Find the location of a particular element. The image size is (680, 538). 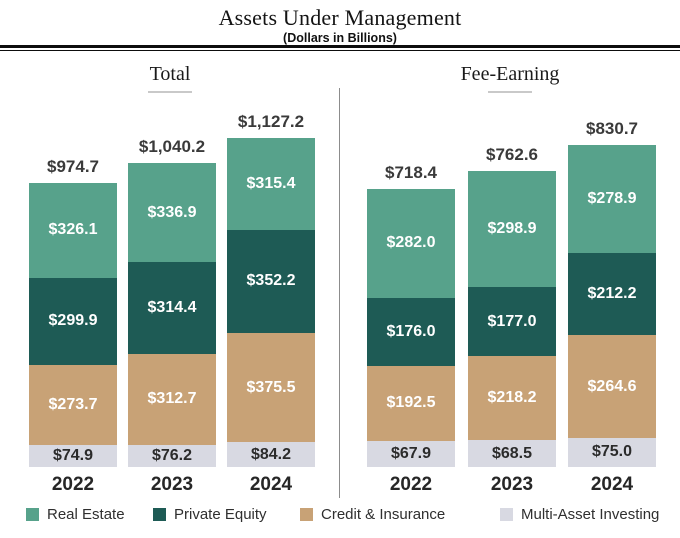

legend-item-credit-insurance: Credit & Insurance is located at coordinates (372, 514).